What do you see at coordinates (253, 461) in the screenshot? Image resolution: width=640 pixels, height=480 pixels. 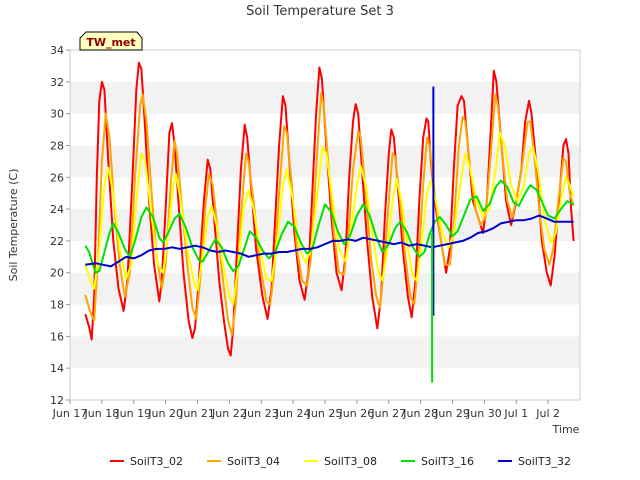 I see `legend-label: SoilT3_04` at bounding box center [253, 461].